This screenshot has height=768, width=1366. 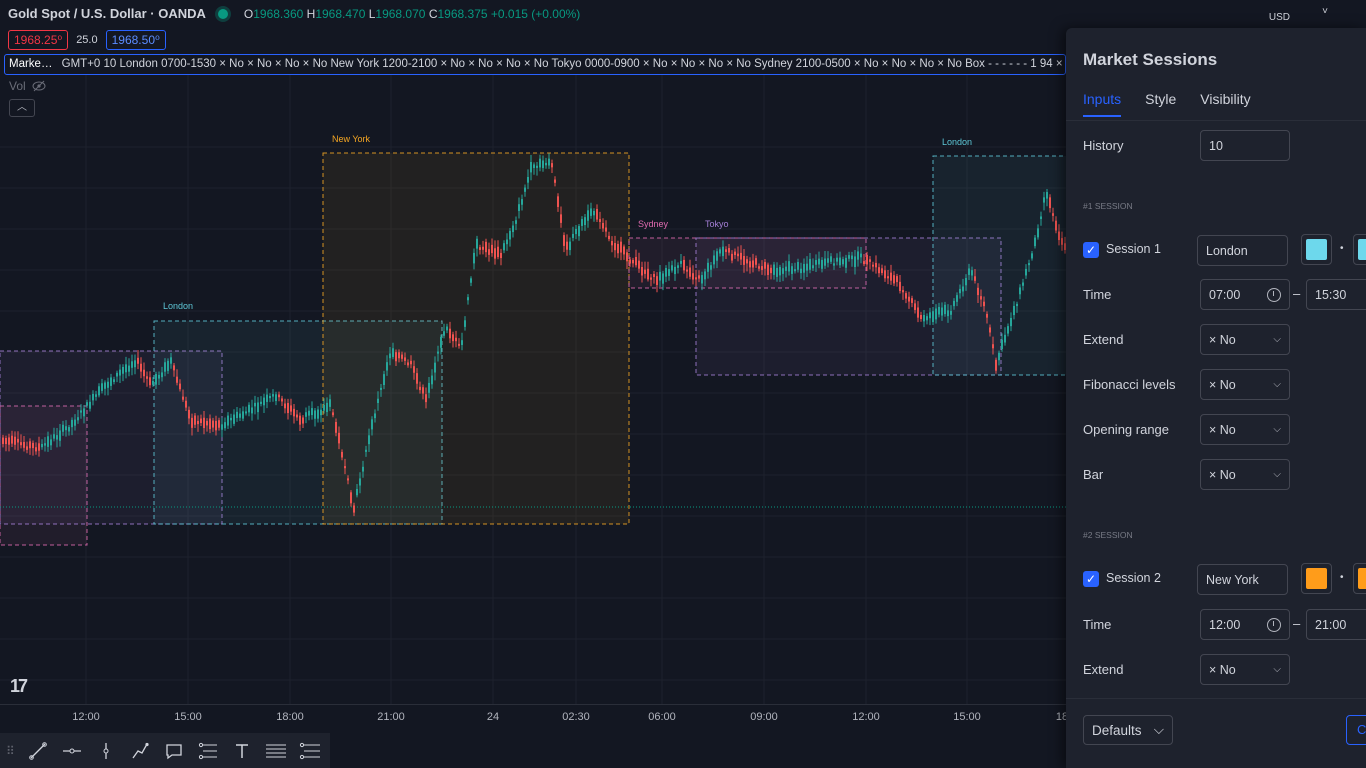 What do you see at coordinates (27, 86) in the screenshot?
I see `volume-legend: Vol` at bounding box center [27, 86].